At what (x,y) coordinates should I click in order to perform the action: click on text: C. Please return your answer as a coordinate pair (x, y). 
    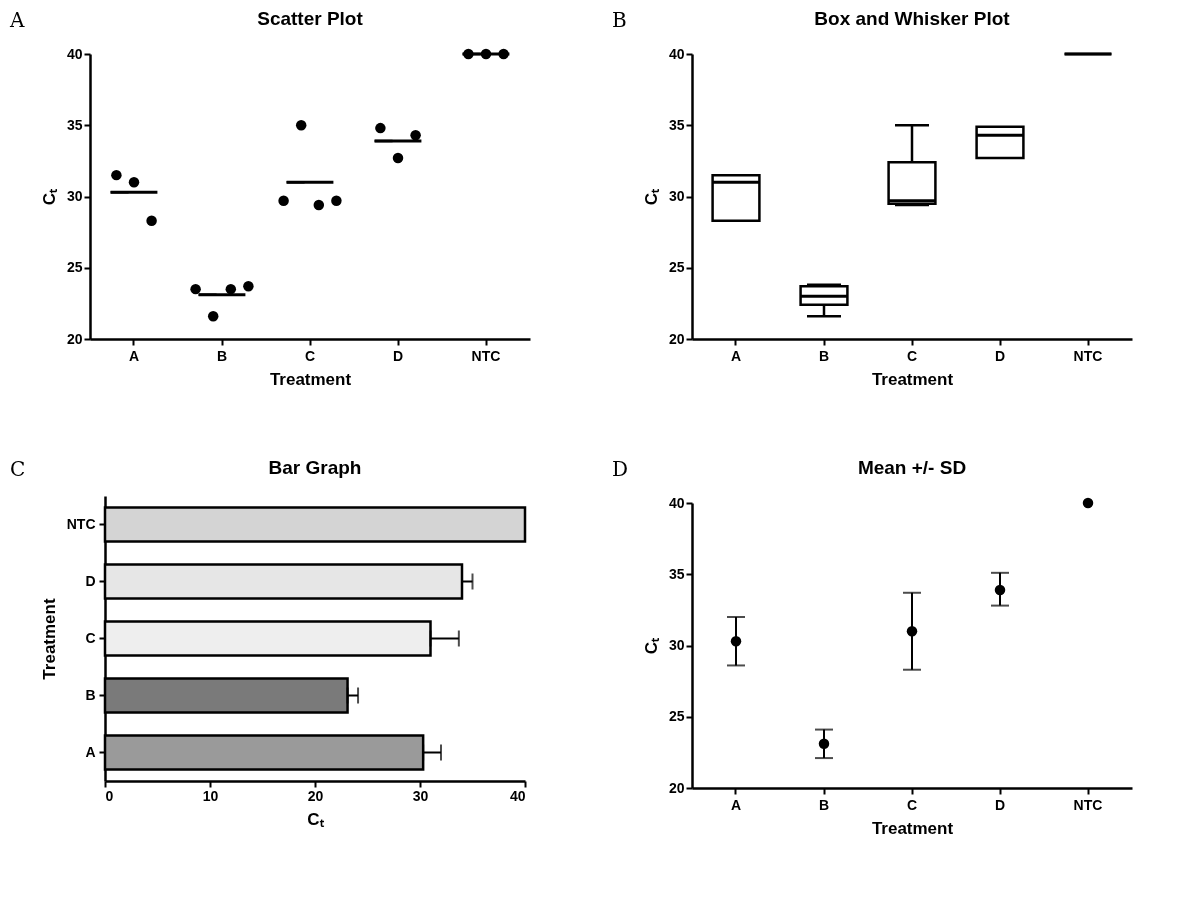
    Looking at the image, I should click on (18, 469).